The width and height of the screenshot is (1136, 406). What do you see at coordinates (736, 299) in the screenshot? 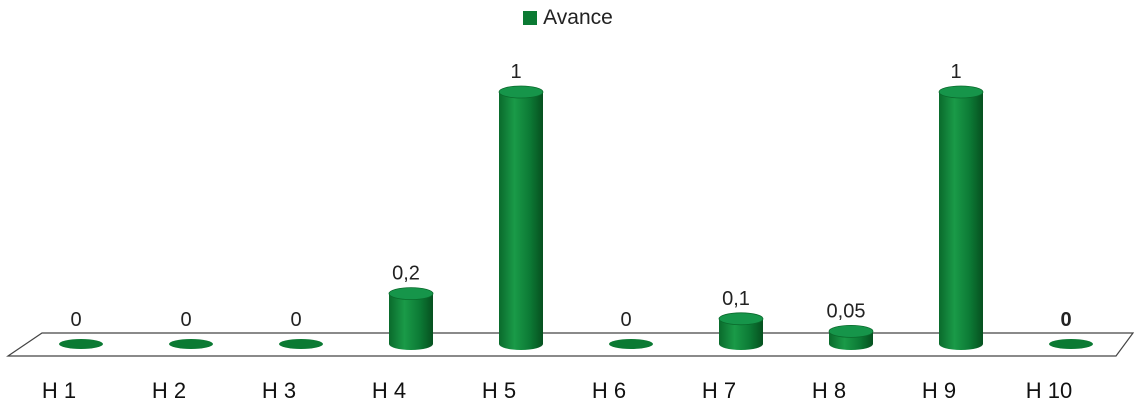
I see `data-label: 0,1` at bounding box center [736, 299].